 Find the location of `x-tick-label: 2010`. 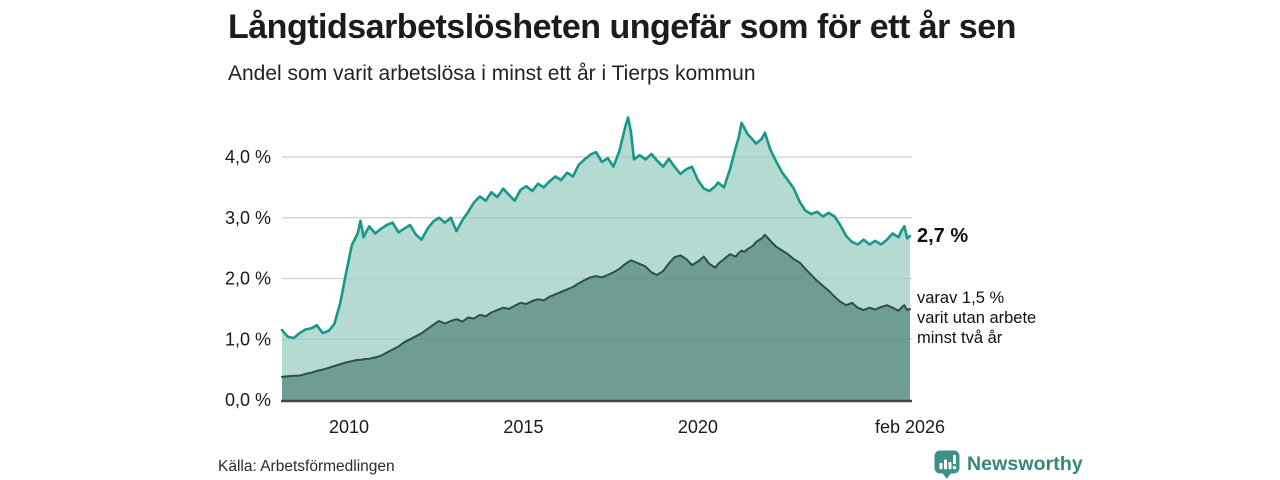

x-tick-label: 2010 is located at coordinates (349, 427).